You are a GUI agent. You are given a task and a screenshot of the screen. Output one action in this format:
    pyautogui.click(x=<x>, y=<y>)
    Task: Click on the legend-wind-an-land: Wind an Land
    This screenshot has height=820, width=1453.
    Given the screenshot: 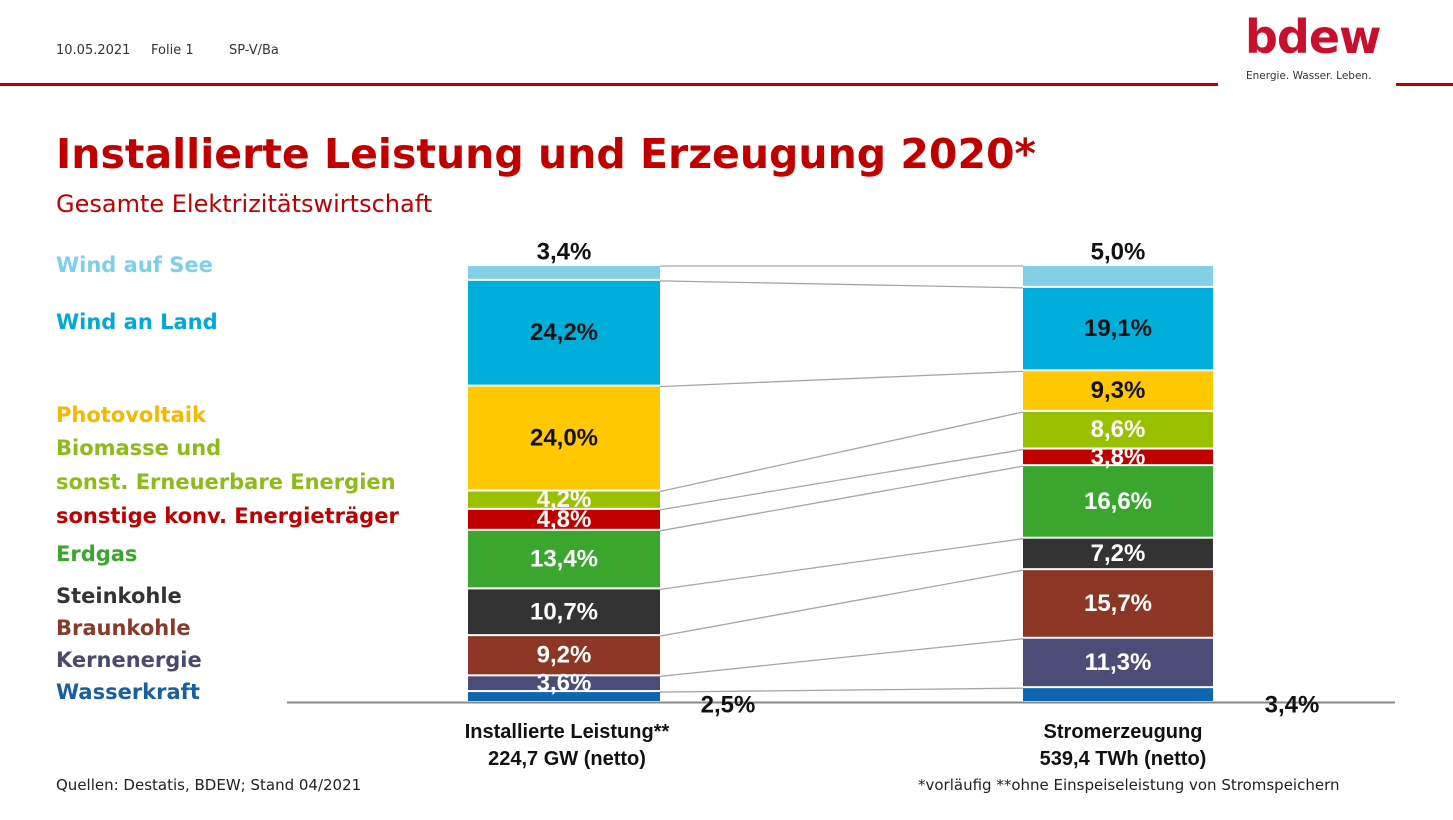 What is the action you would take?
    pyautogui.click(x=137, y=322)
    